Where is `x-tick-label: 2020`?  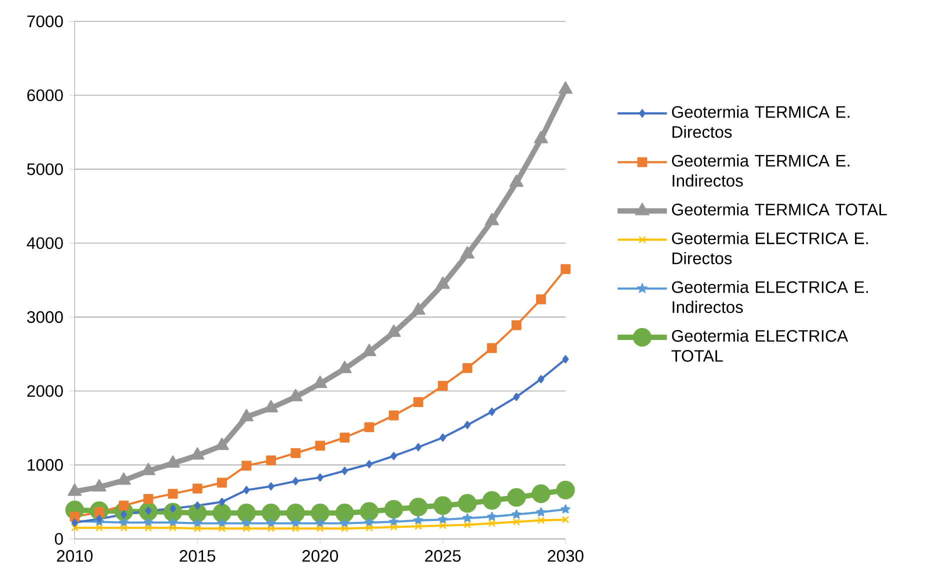
x-tick-label: 2020 is located at coordinates (320, 556).